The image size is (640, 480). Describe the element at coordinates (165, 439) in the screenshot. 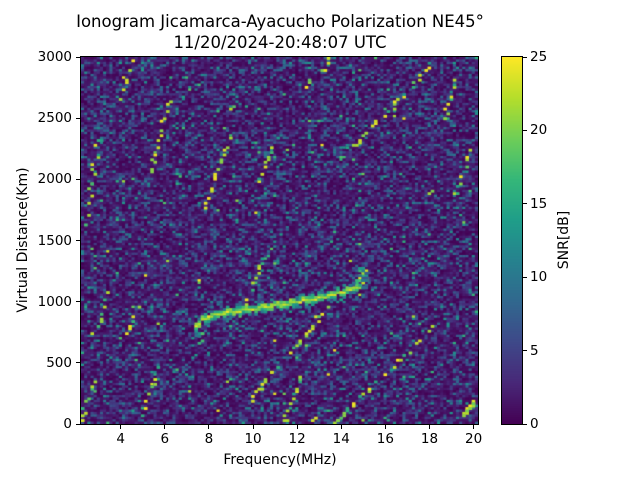

I see `x-tick-label: 6` at that location.